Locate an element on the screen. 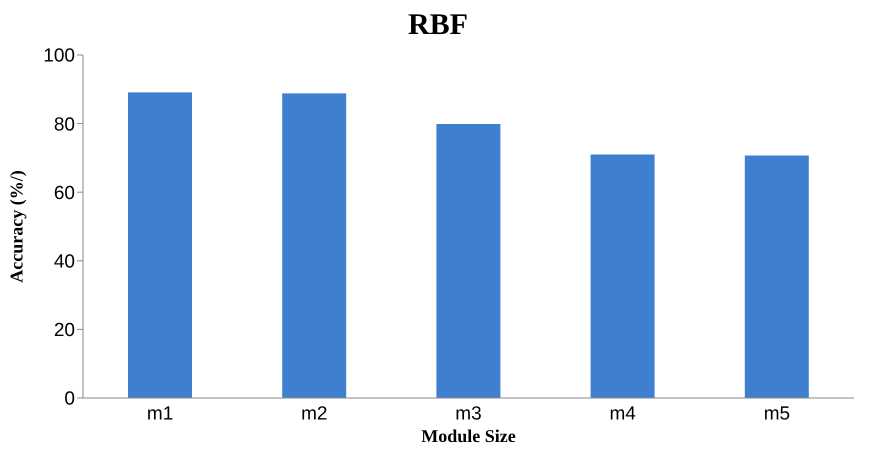 This screenshot has height=462, width=876. x-tick-label: m4 is located at coordinates (622, 413).